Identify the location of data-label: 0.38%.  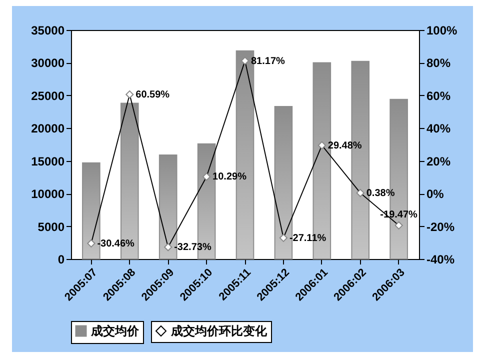
(380, 193).